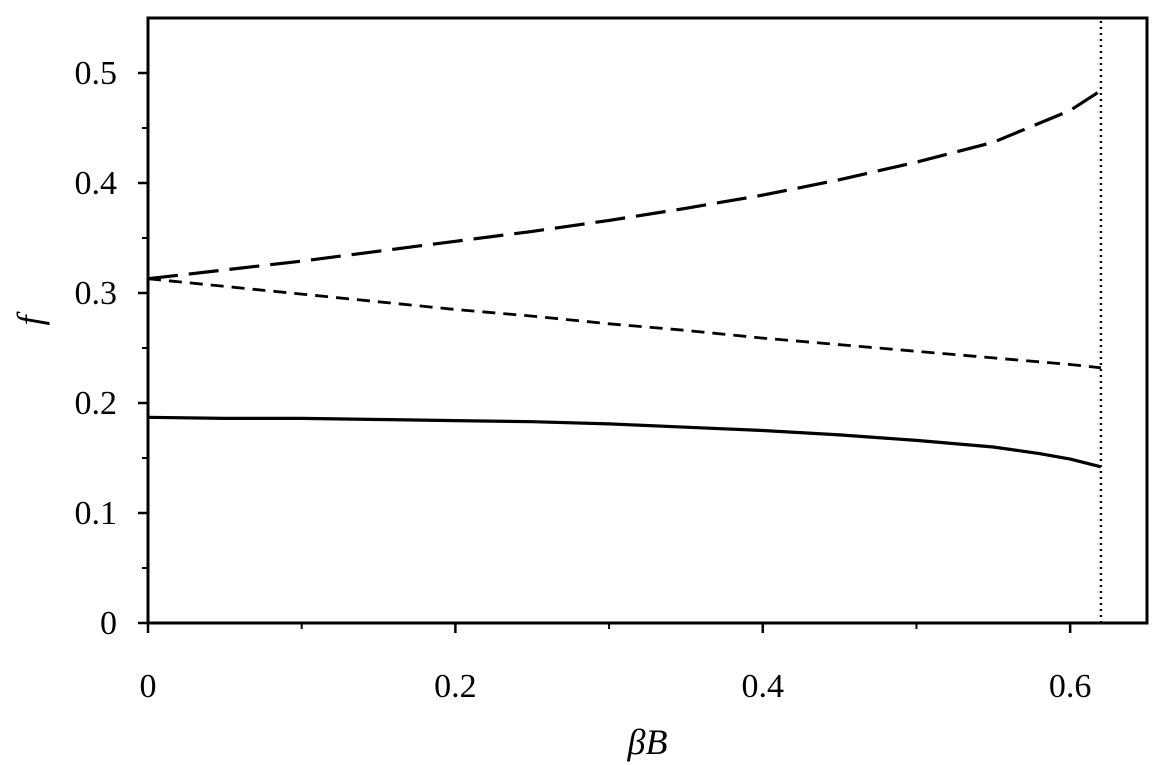 The height and width of the screenshot is (765, 1160). I want to click on x-tick-label: 0, so click(148, 686).